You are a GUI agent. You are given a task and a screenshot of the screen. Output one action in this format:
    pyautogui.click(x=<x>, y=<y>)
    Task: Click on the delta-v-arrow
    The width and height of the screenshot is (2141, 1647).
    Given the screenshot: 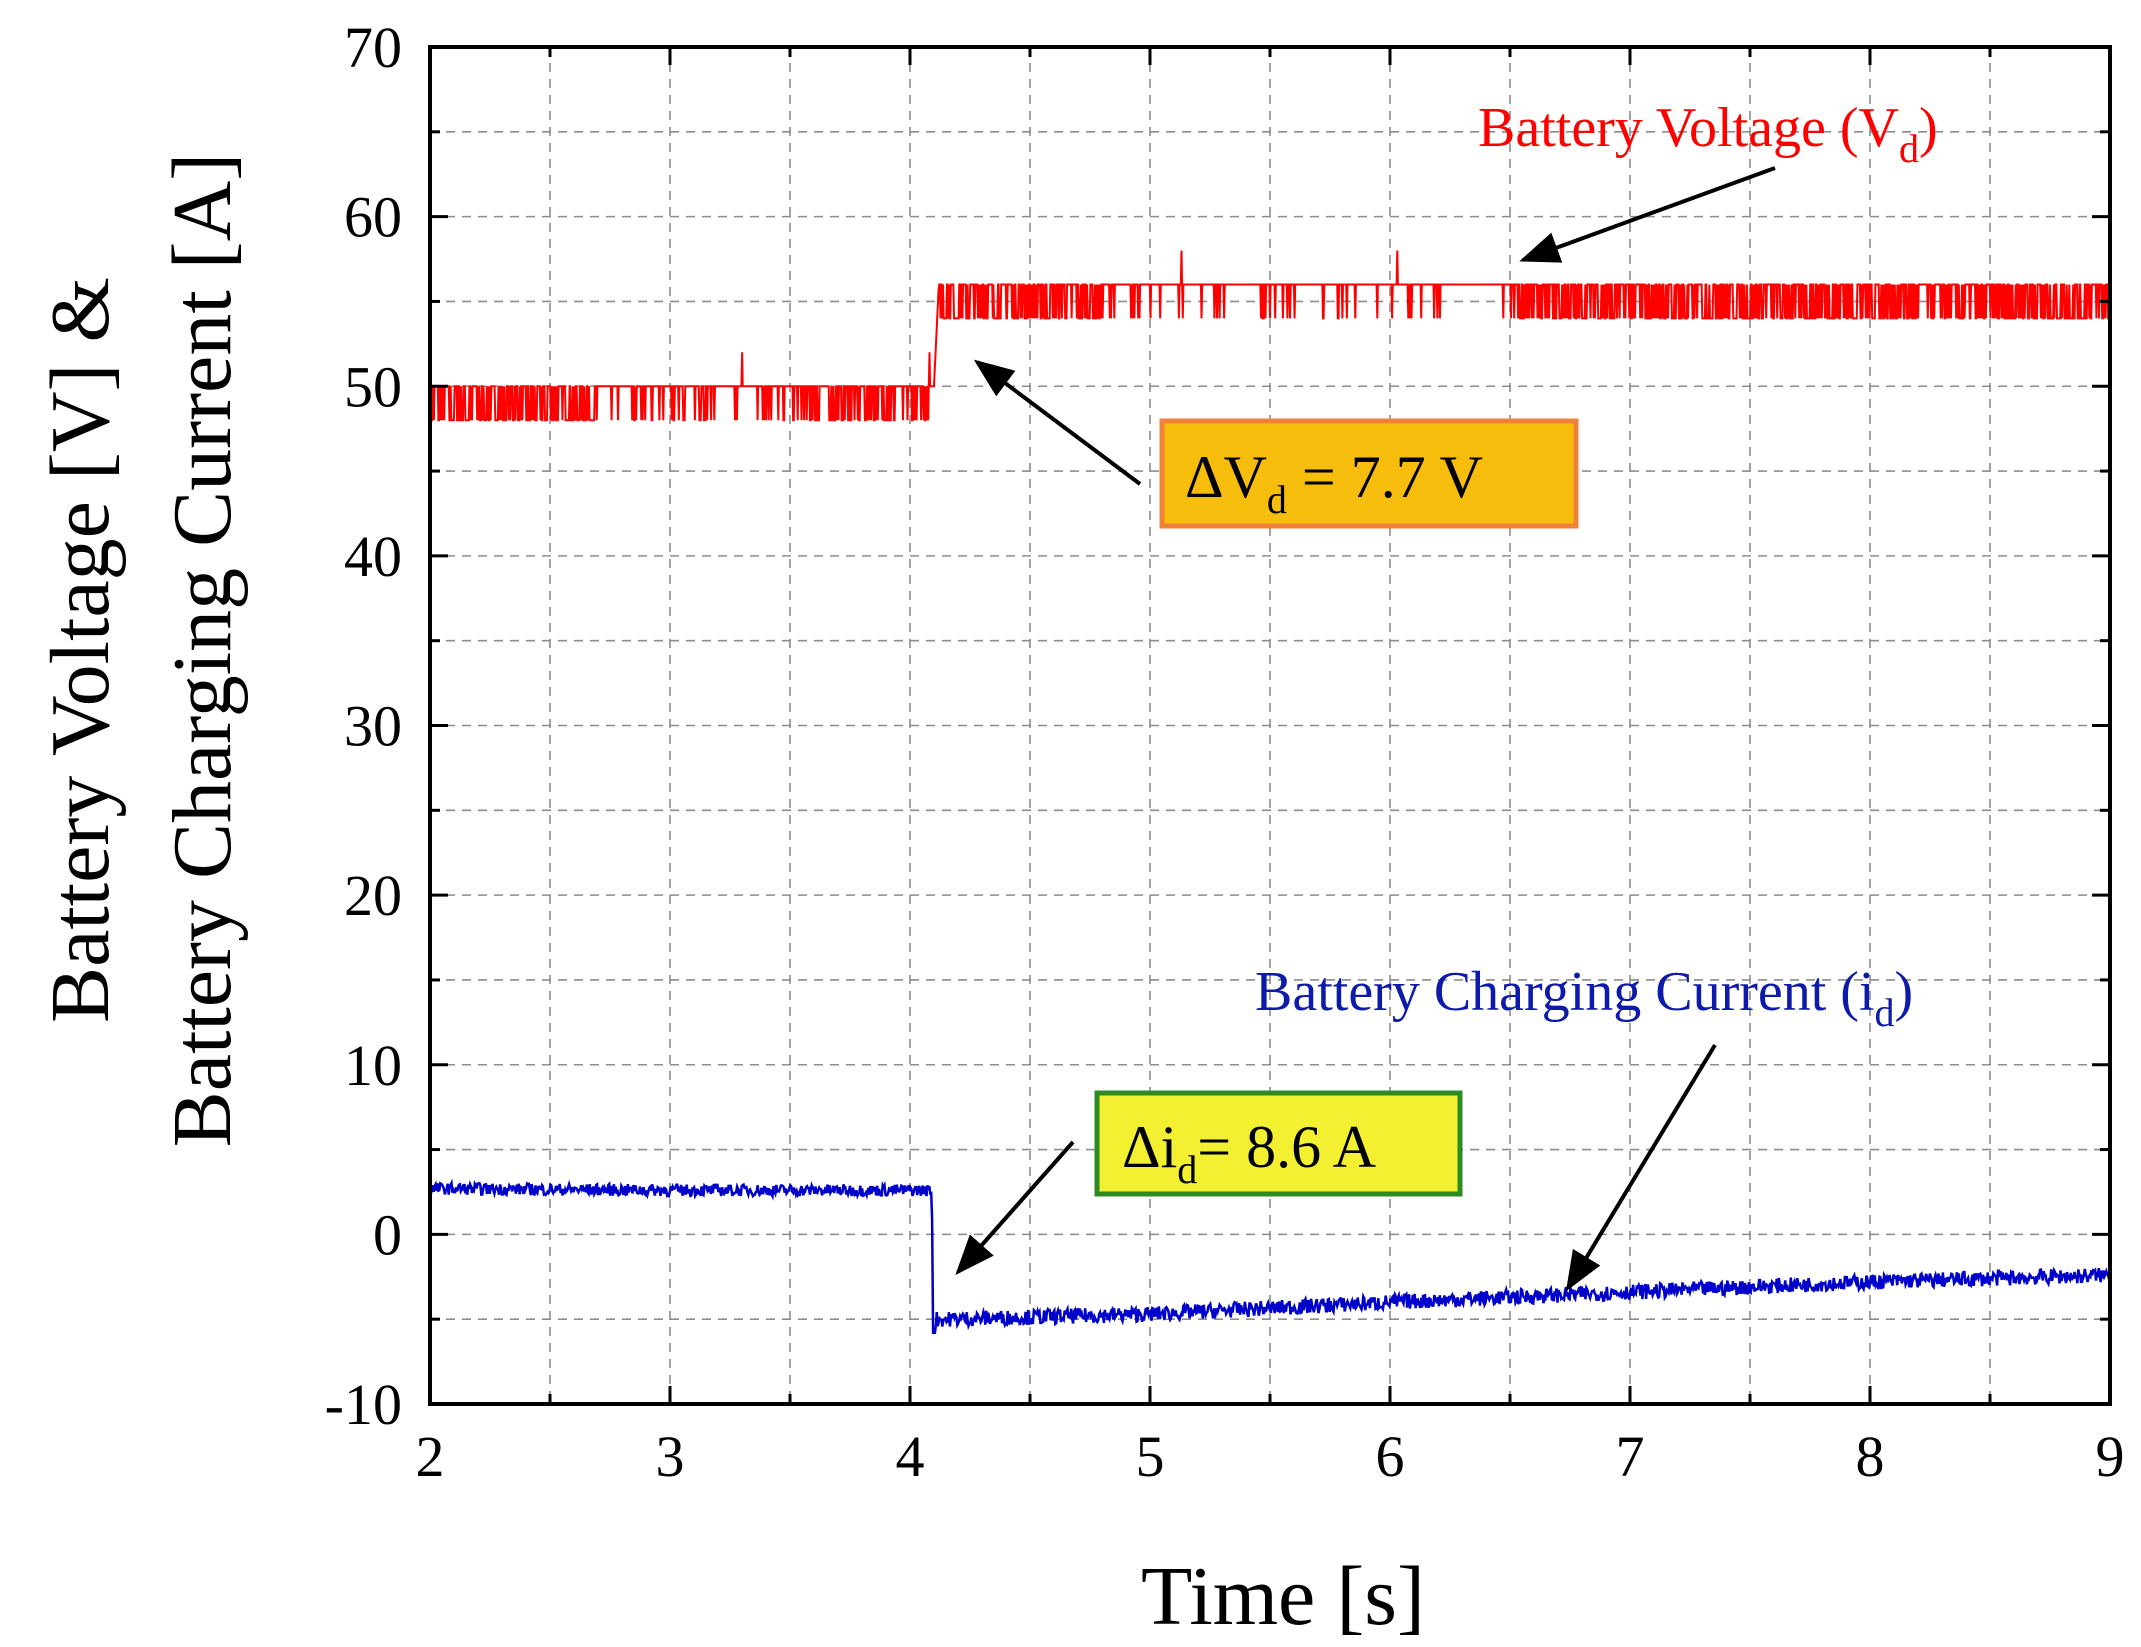 What is the action you would take?
    pyautogui.click(x=1057, y=422)
    